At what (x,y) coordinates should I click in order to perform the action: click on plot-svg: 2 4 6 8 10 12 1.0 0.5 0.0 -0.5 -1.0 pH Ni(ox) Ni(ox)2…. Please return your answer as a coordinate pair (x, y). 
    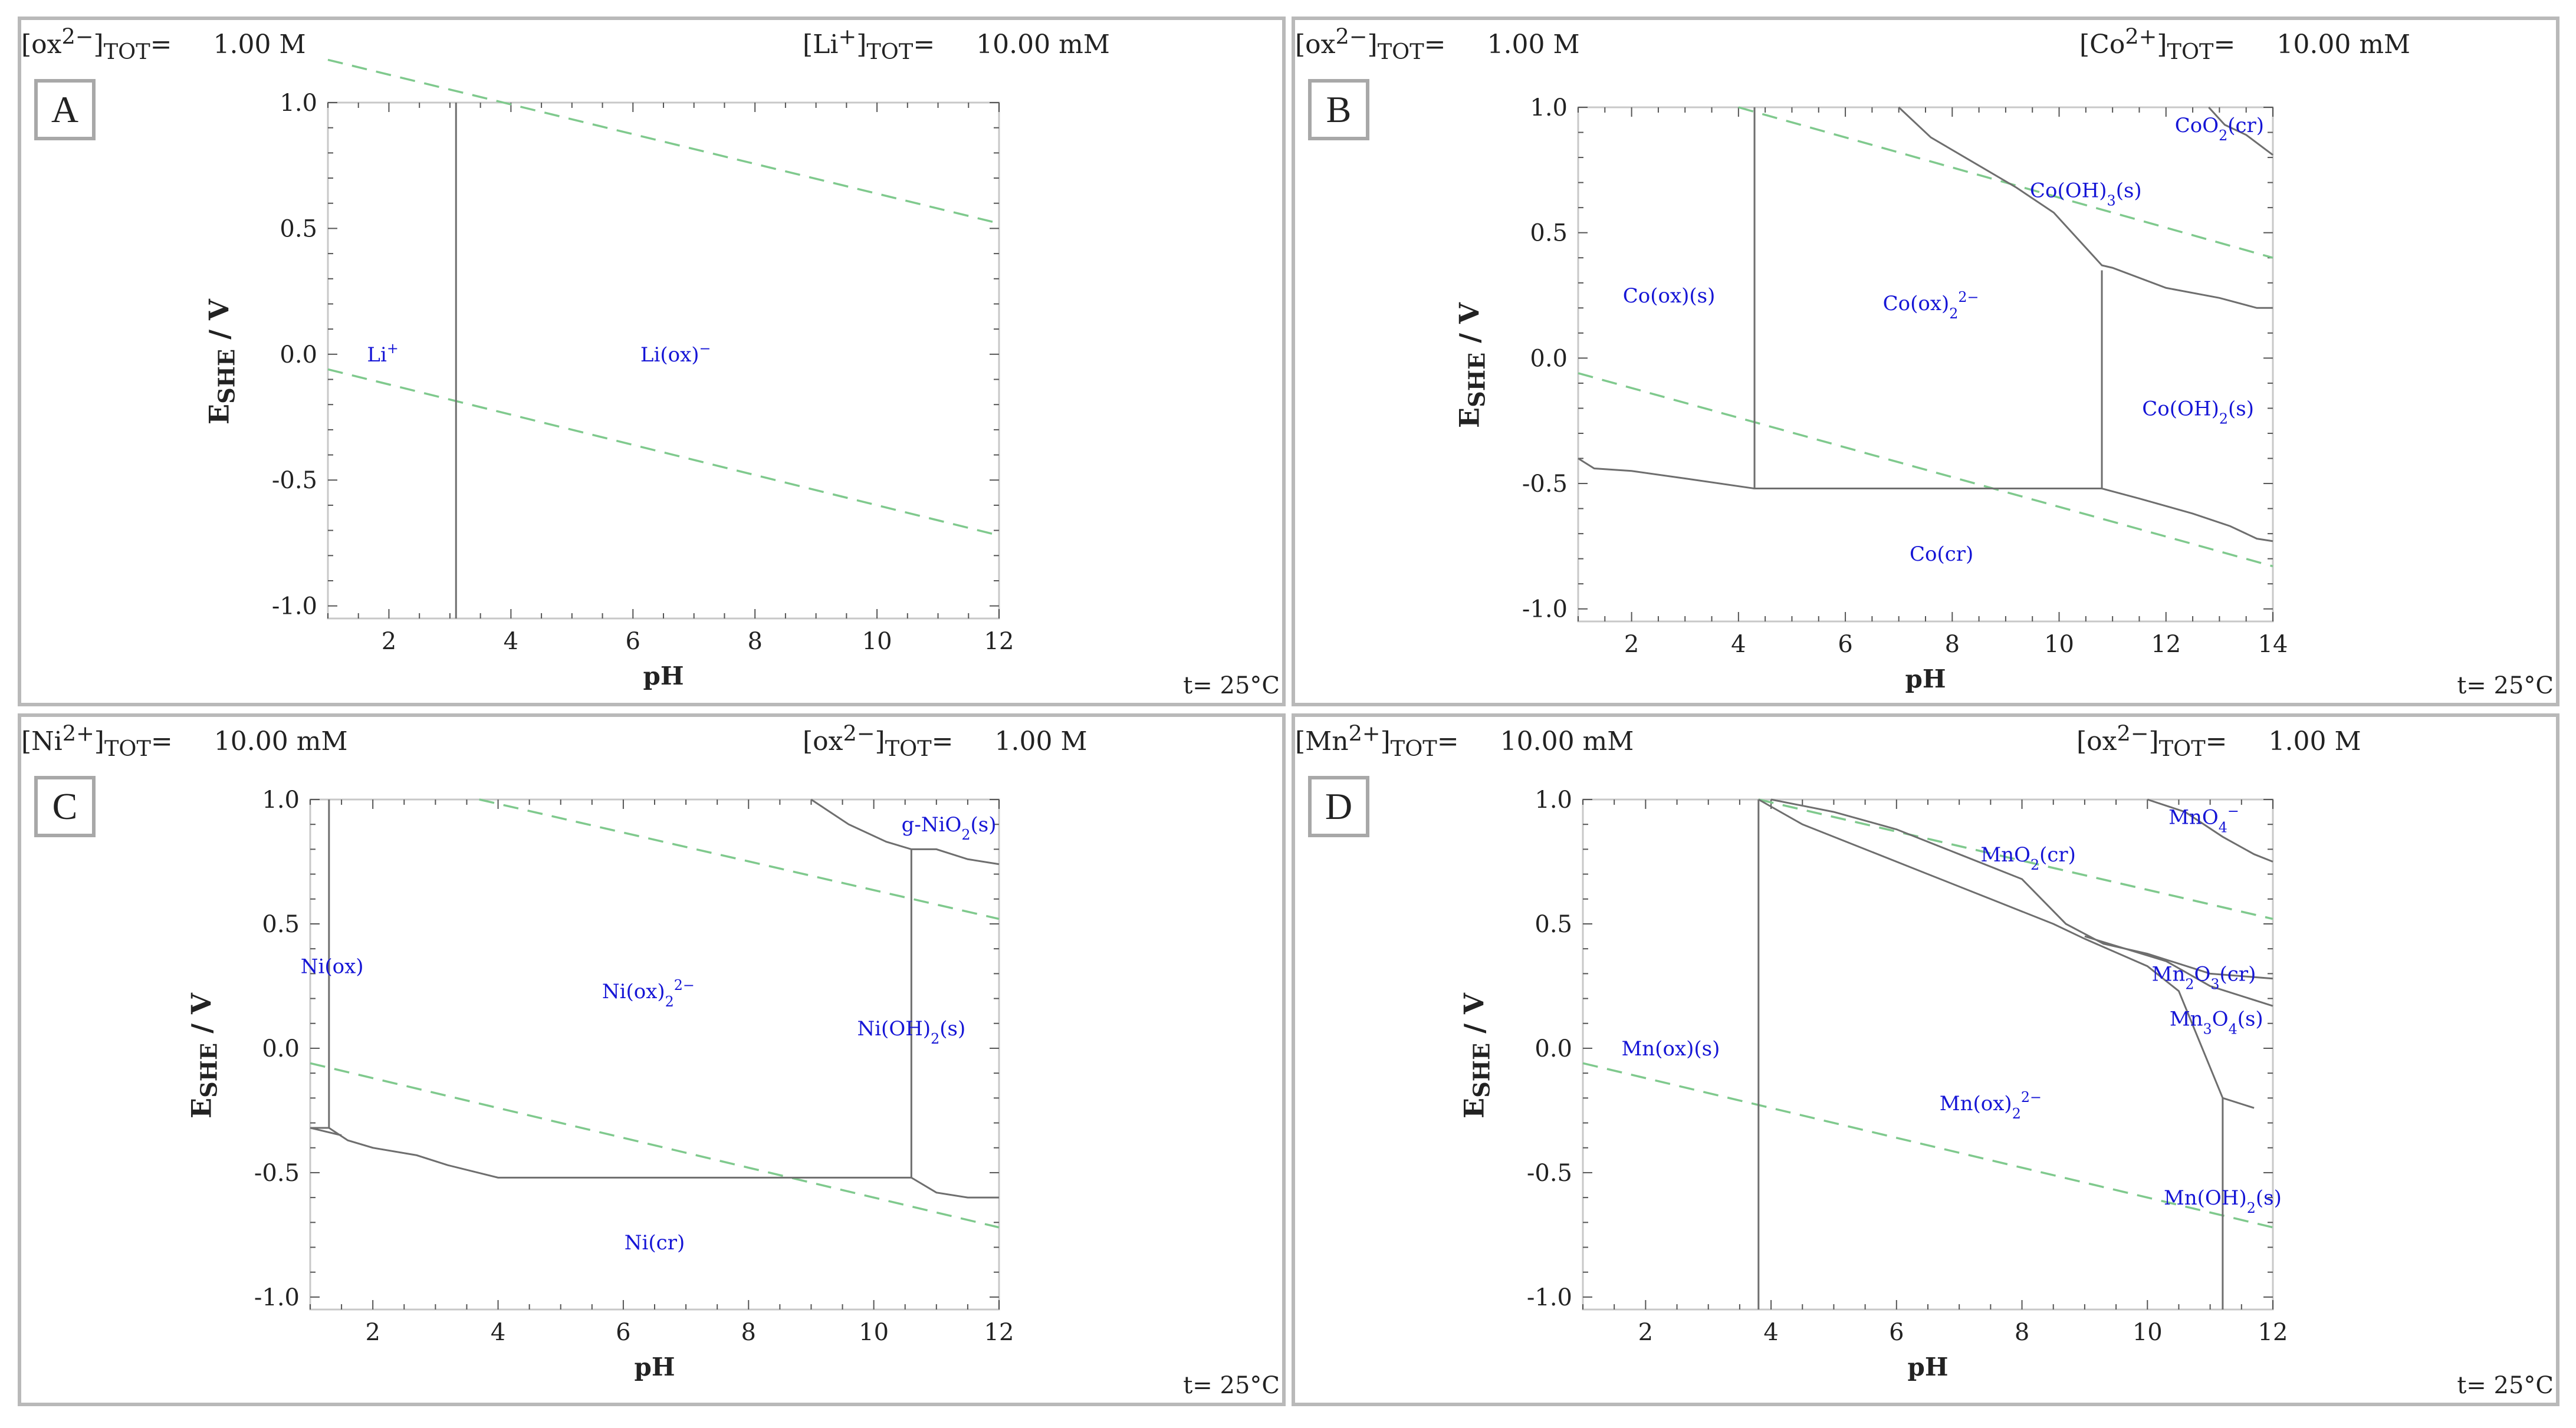
    Looking at the image, I should click on (634, 1084).